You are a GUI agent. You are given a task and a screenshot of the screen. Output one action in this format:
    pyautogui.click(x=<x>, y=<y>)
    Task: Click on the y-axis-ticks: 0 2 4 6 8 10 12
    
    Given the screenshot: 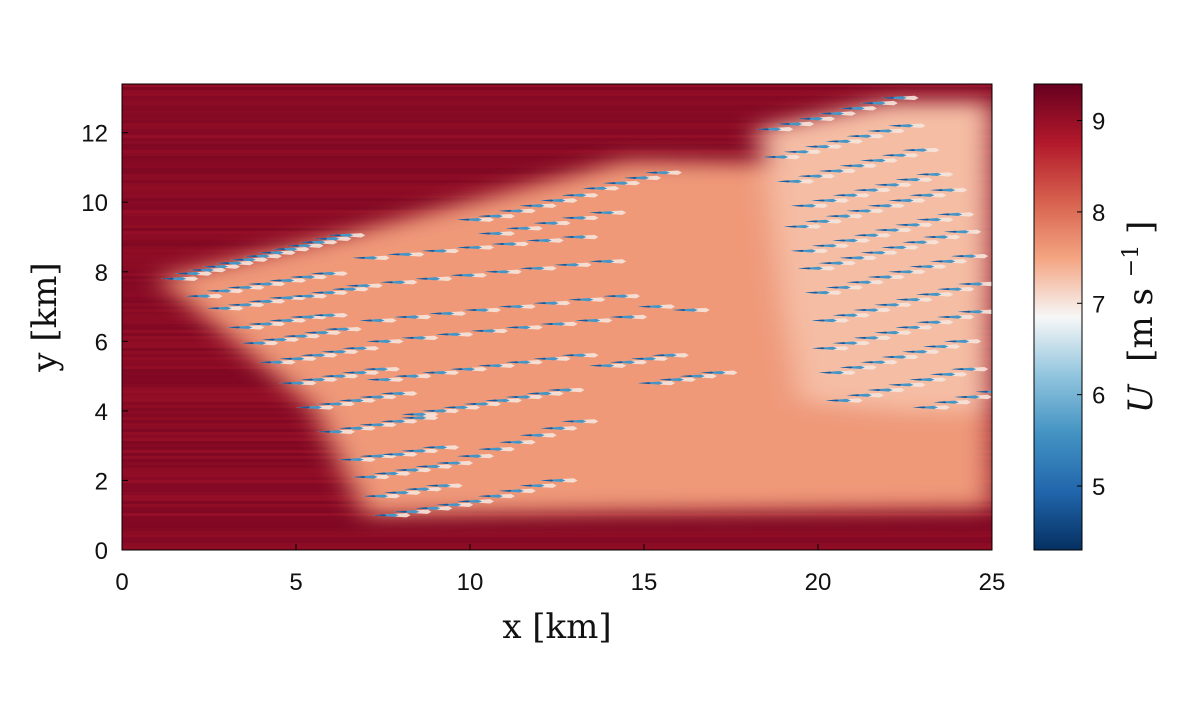 What is the action you would take?
    pyautogui.click(x=104, y=343)
    